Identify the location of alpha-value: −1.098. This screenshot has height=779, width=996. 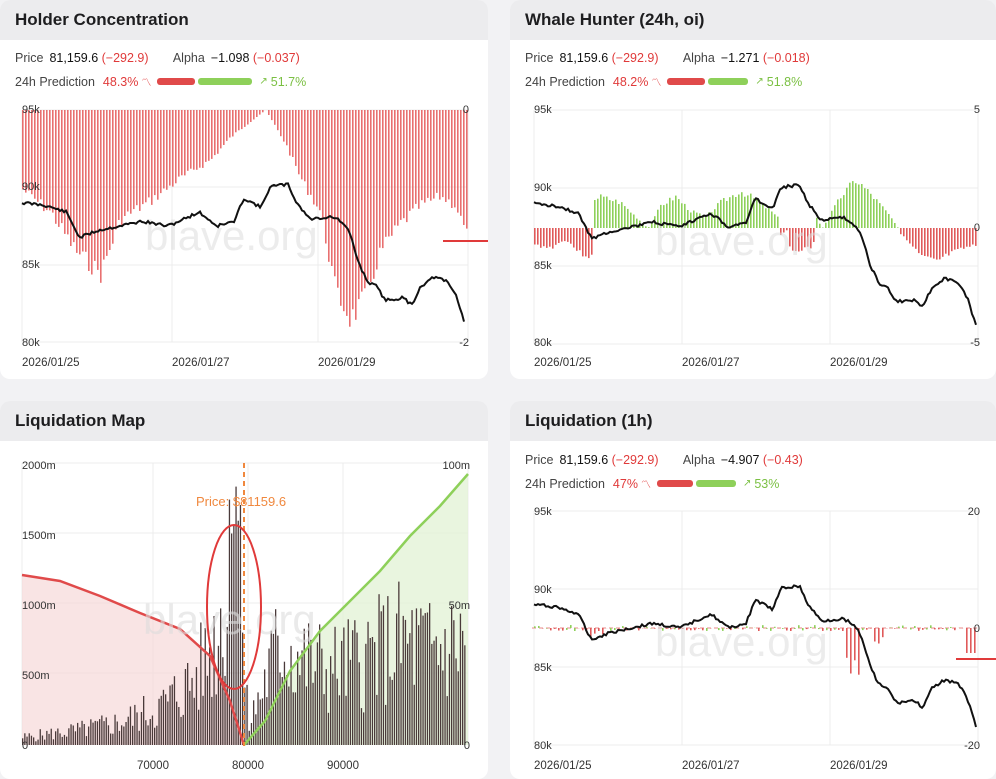
(230, 58).